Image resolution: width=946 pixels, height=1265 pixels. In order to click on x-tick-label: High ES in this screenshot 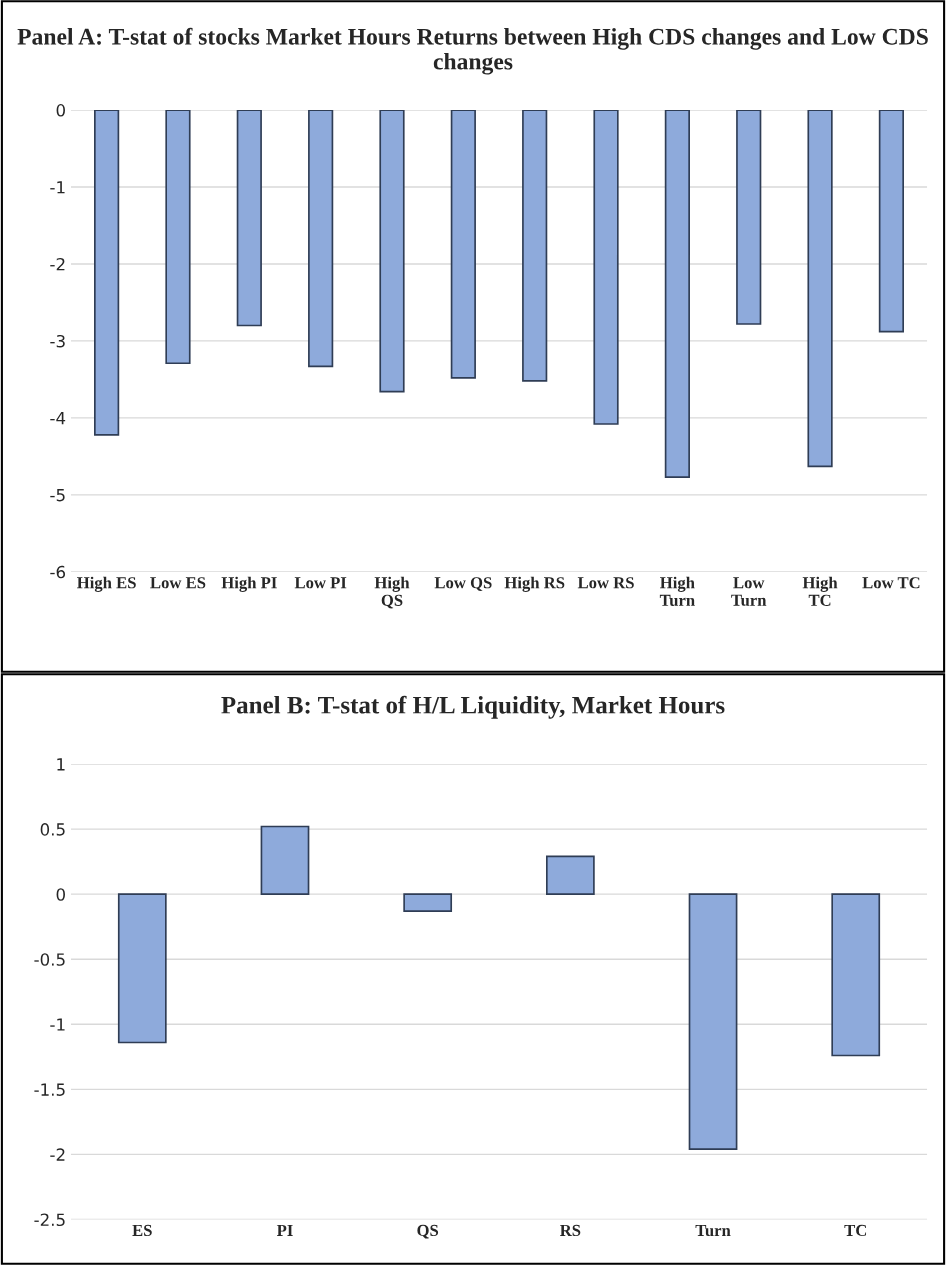, I will do `click(106, 584)`.